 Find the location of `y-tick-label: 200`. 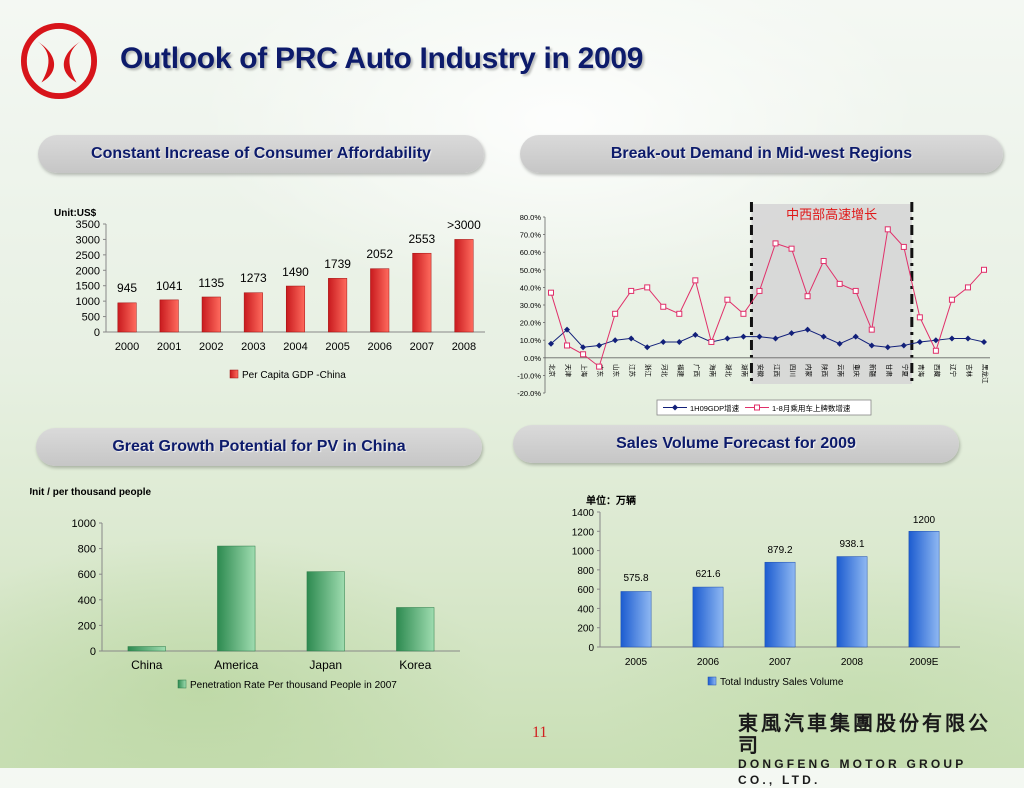

y-tick-label: 200 is located at coordinates (87, 626).